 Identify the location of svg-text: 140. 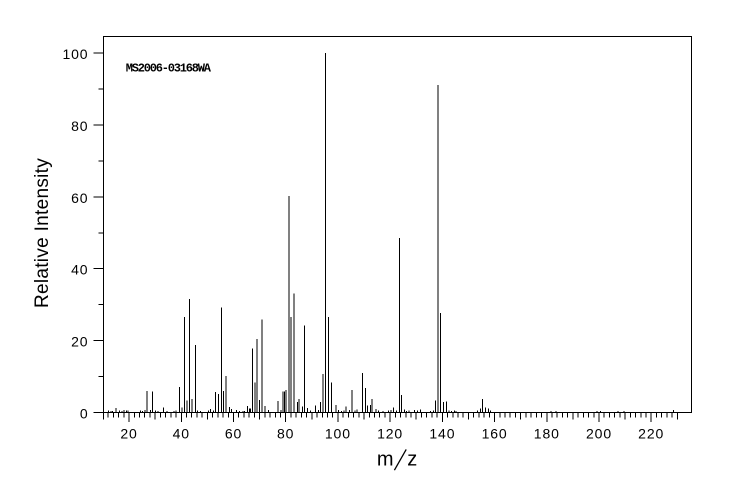
(442, 434).